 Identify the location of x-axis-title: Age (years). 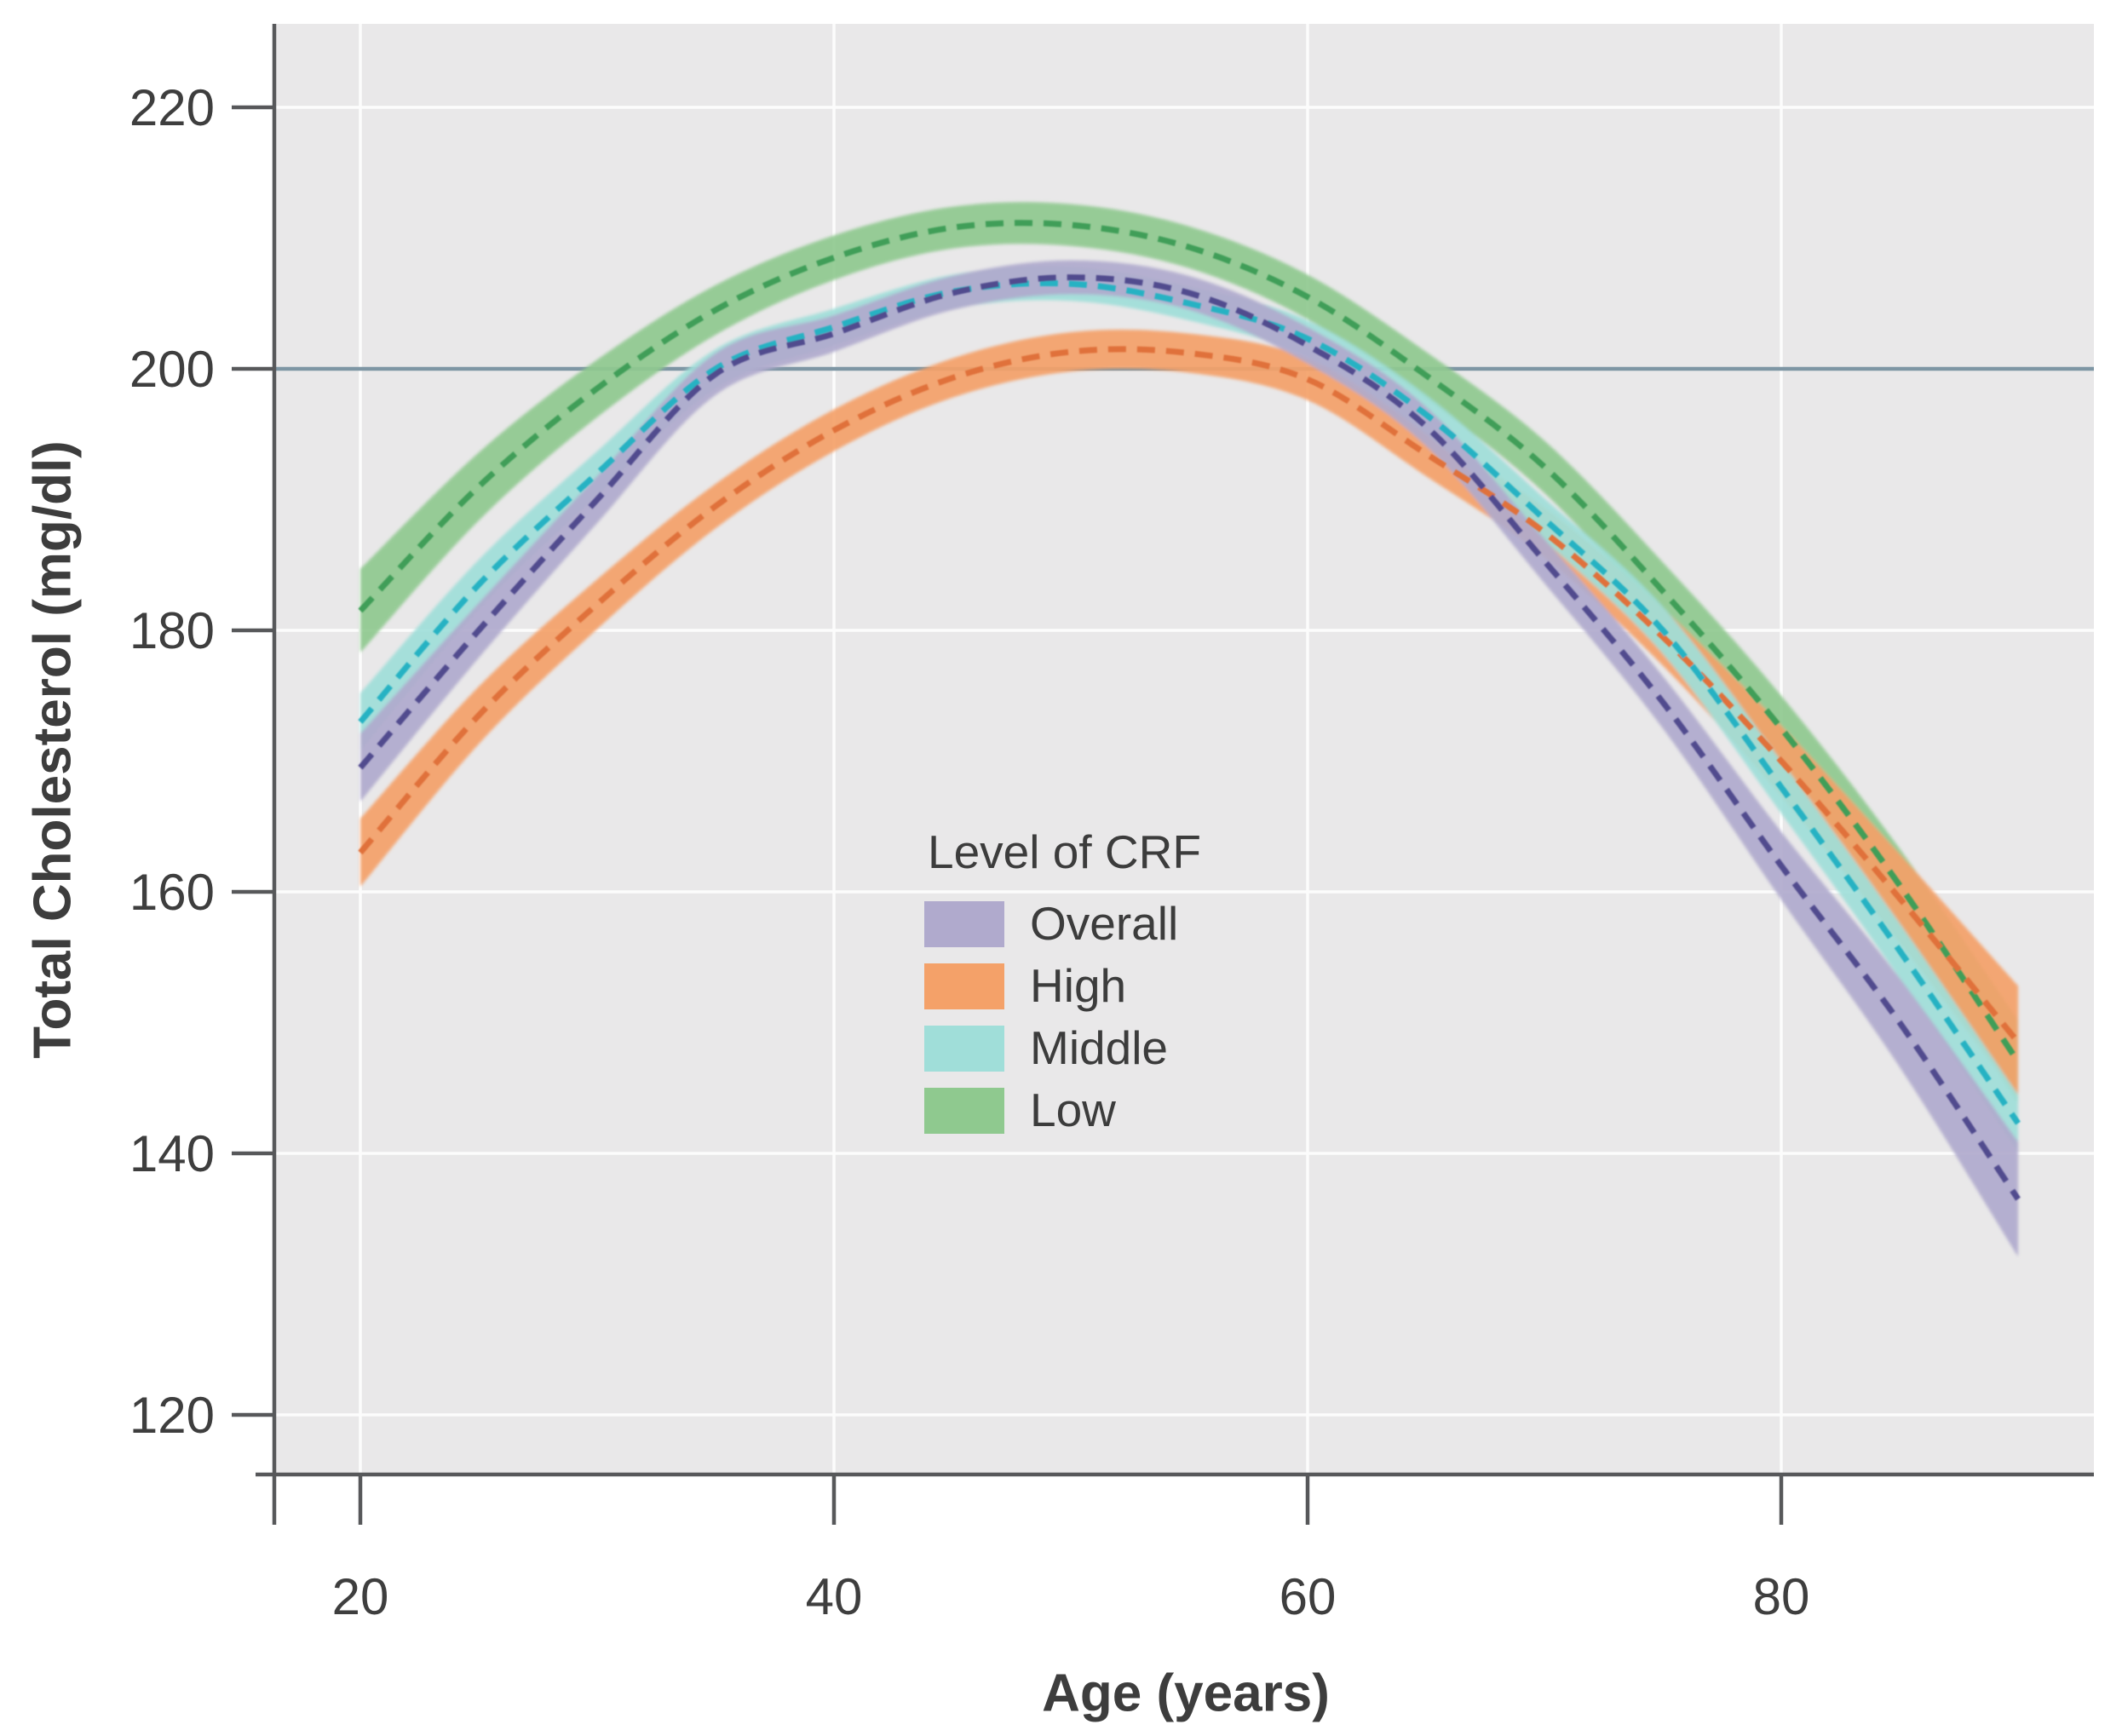
(1186, 1693).